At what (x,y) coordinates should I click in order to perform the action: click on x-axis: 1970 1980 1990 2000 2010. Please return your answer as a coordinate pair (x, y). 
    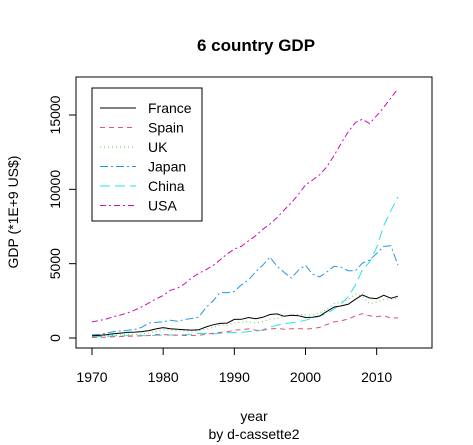
    Looking at the image, I should click on (237, 366).